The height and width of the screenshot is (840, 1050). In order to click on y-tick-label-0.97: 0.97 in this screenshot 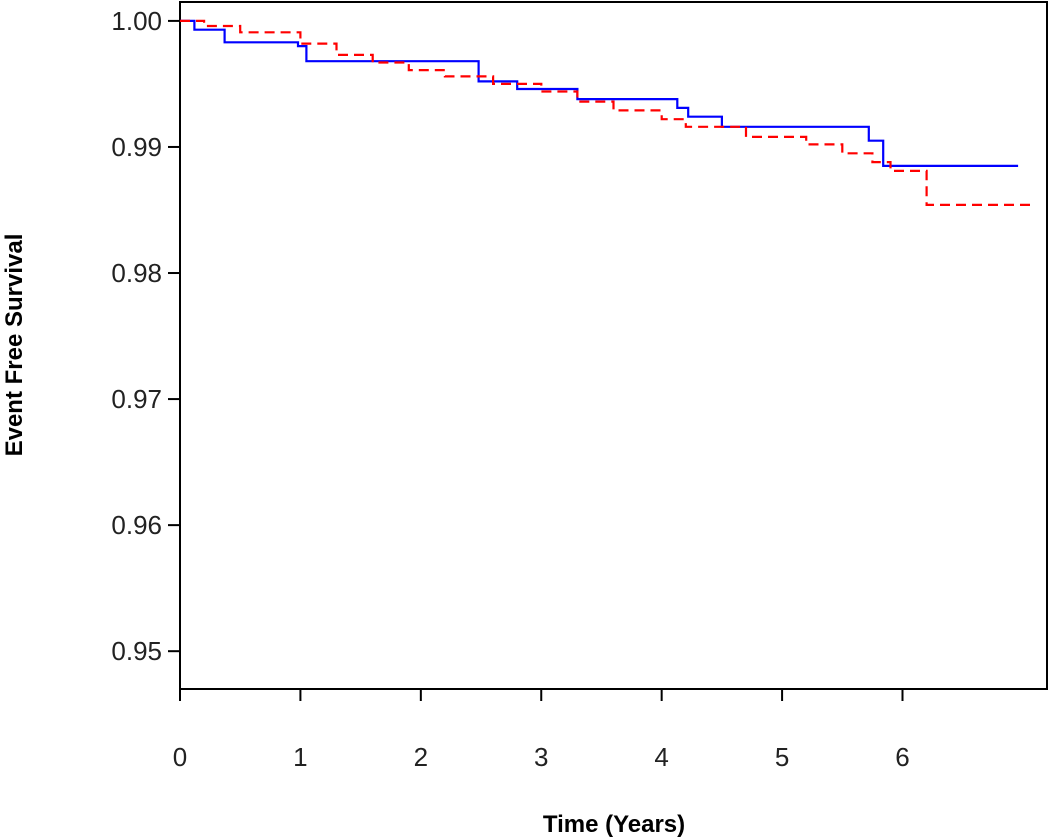, I will do `click(136, 399)`.